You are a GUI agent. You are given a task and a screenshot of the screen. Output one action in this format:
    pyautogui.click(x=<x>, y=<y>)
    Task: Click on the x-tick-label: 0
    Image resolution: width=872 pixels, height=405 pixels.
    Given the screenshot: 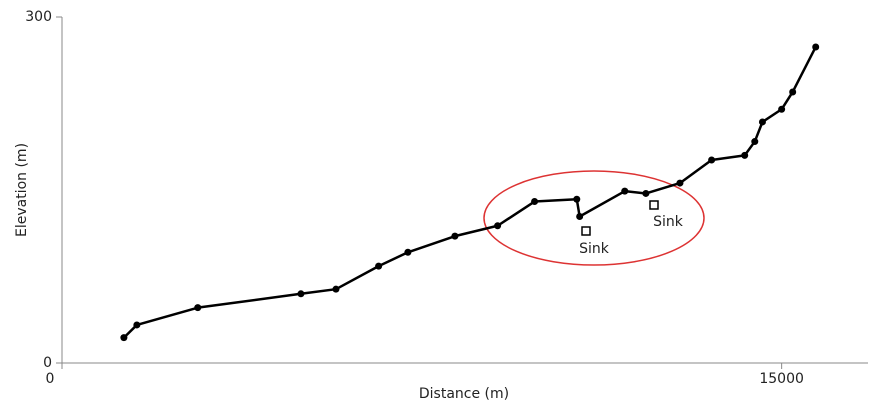 What is the action you would take?
    pyautogui.click(x=50, y=379)
    